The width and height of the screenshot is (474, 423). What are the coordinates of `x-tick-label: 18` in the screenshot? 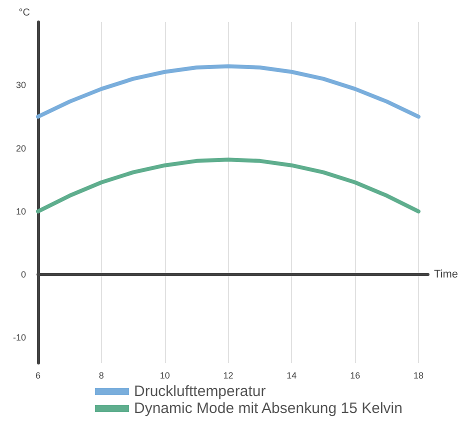 It's located at (418, 375).